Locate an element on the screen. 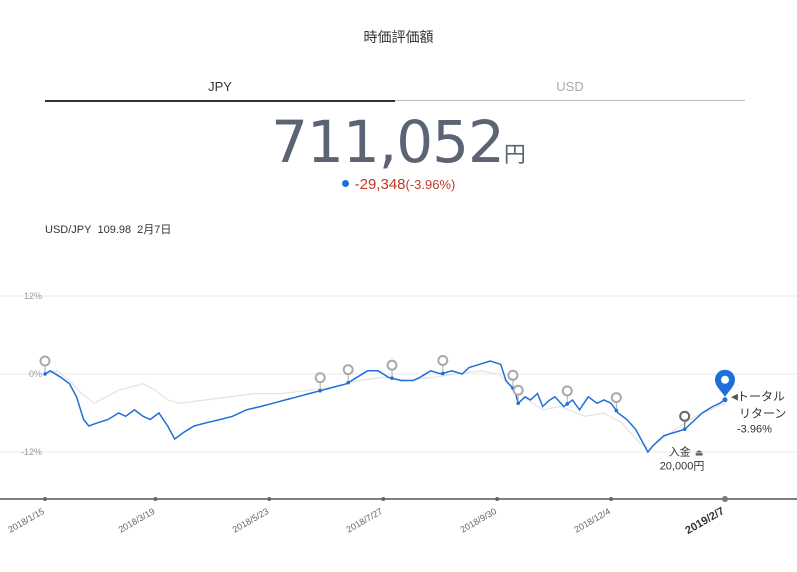 The image size is (797, 572). chart-annotations: 入金 ⏏ 20,000円 ◀ トータル リターン -3.96% is located at coordinates (723, 431).